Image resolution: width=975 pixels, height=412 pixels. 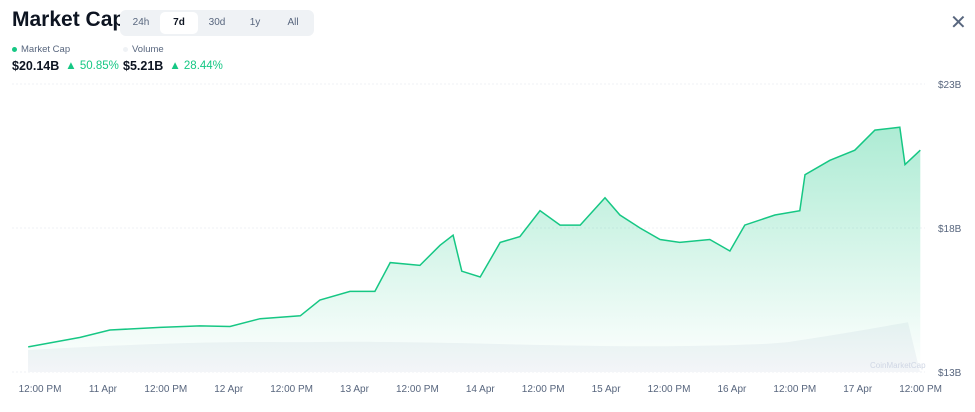 I want to click on legend-label: Volume, so click(x=148, y=49).